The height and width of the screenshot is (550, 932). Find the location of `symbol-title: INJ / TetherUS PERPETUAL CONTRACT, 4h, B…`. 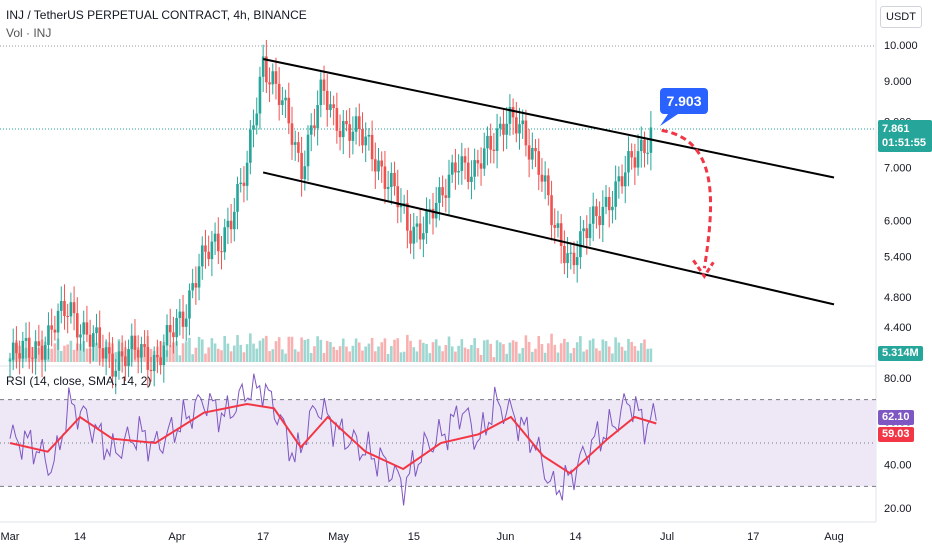

symbol-title: INJ / TetherUS PERPETUAL CONTRACT, 4h, B… is located at coordinates (156, 15).